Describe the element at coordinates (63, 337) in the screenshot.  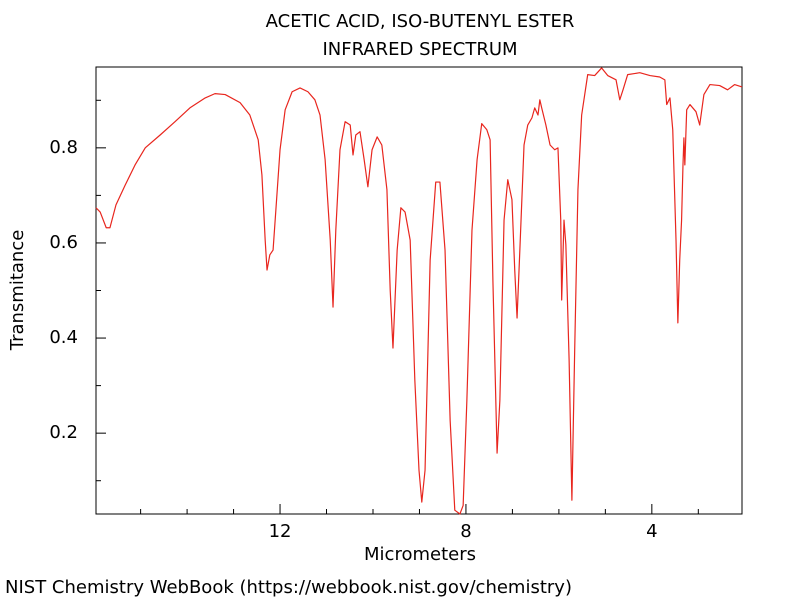
I see `y-tick-label: 0.4` at that location.